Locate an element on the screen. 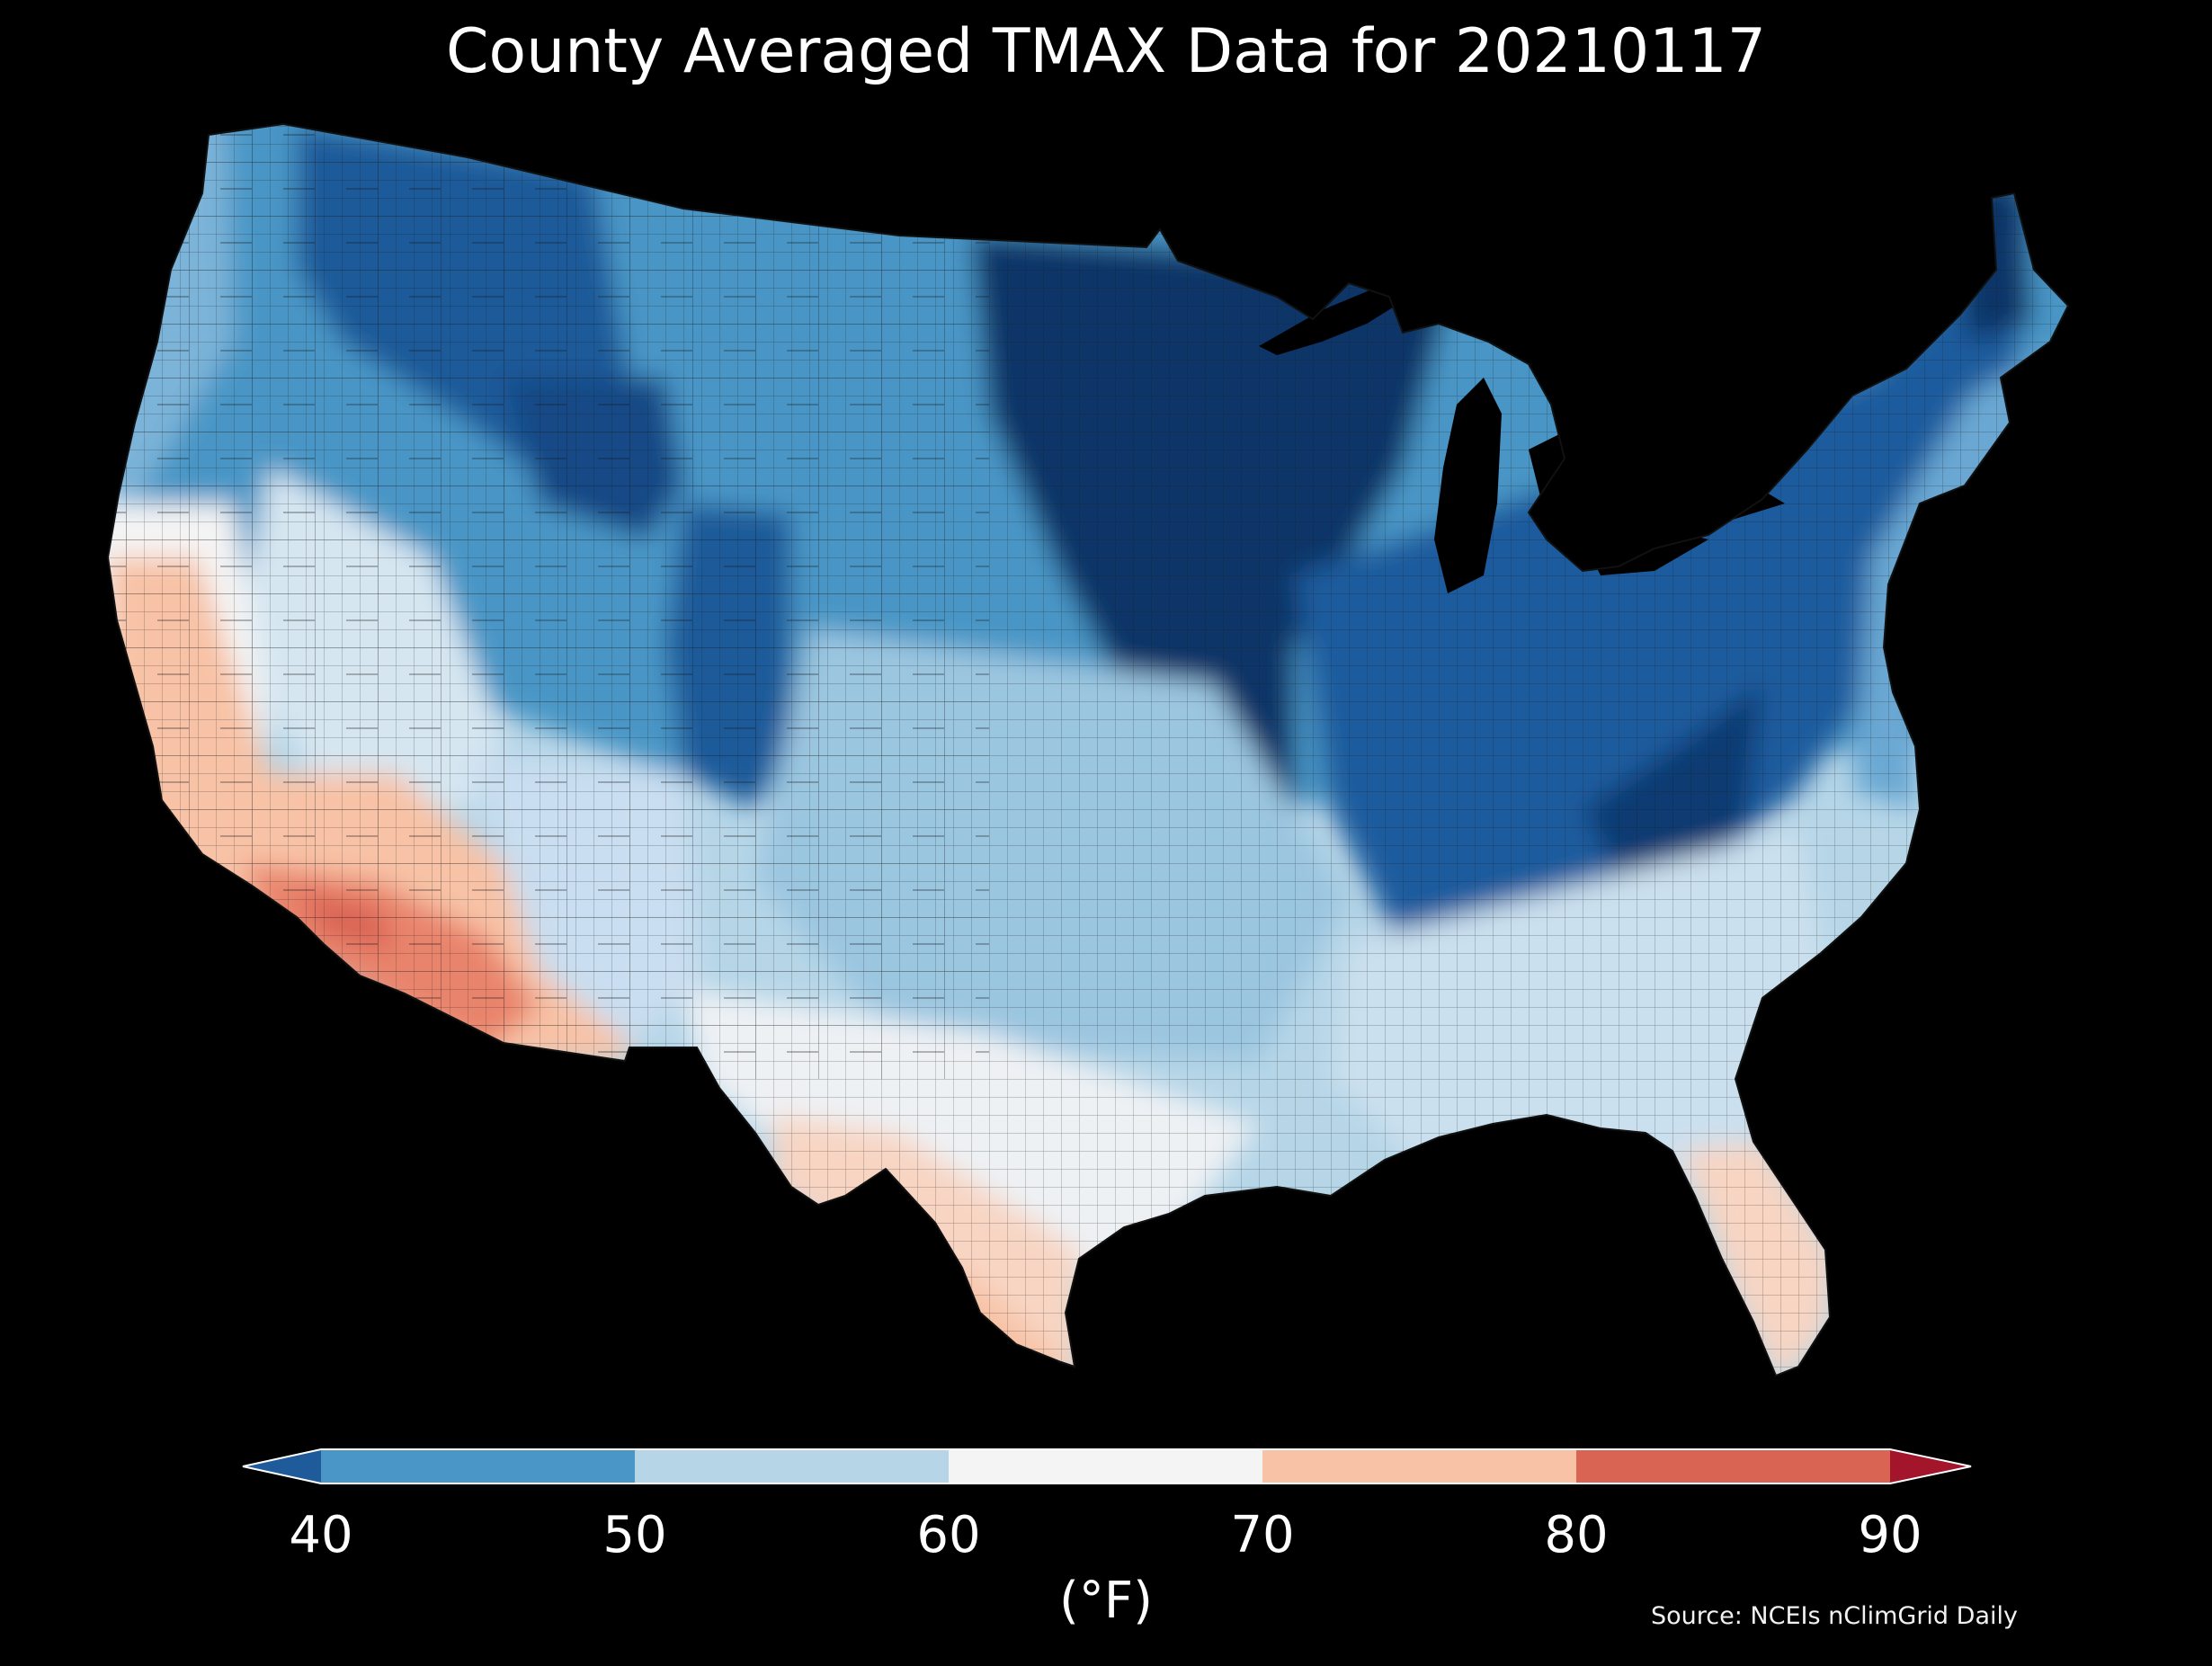 This screenshot has width=2212, height=1666. colorbar-unit-label: (°F) is located at coordinates (1106, 1601).